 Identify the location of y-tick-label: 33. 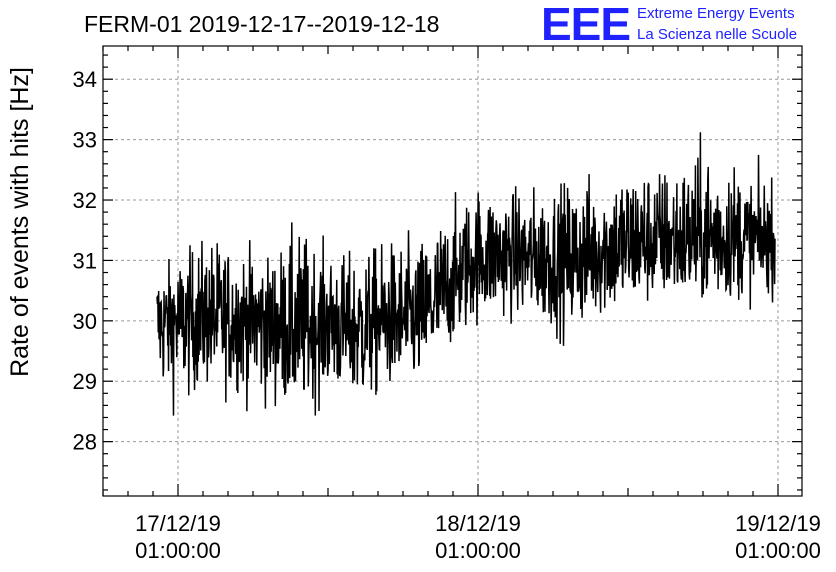
(85, 140).